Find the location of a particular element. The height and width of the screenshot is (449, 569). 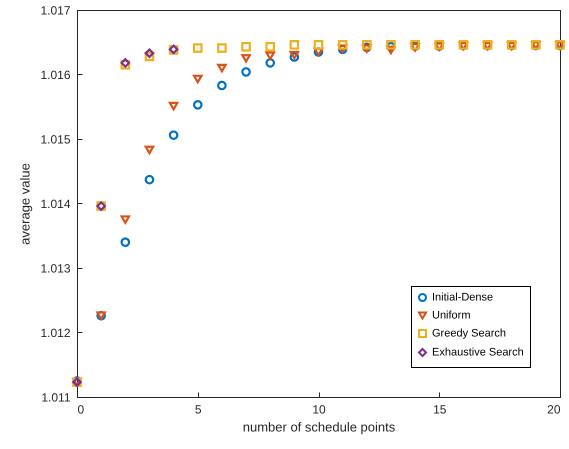

x-tick-label: 0 is located at coordinates (81, 409).